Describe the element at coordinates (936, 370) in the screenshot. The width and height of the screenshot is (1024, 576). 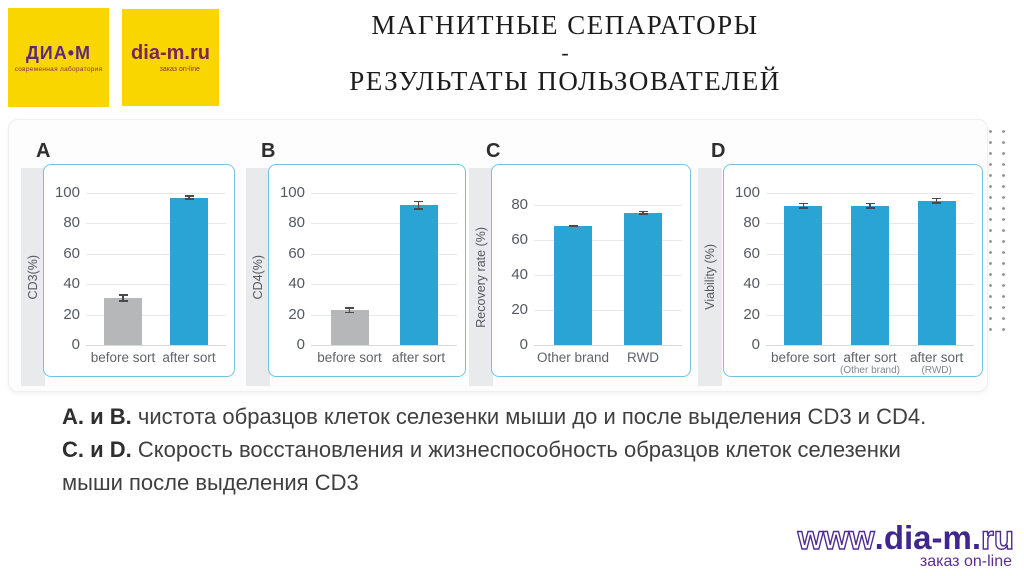
I see `x-category-sublabel: (RWD)` at that location.